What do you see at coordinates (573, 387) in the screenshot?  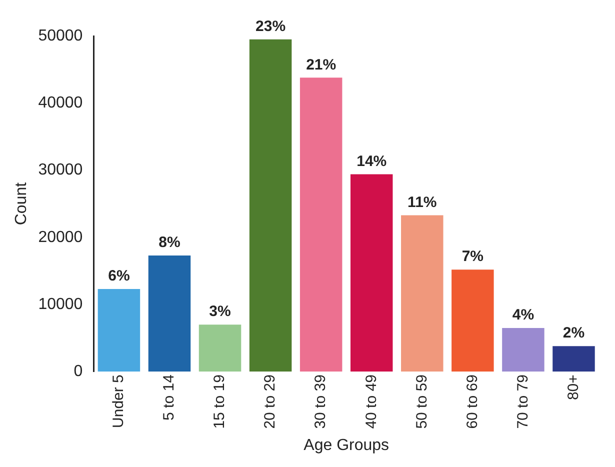 I see `x-tick-label: 80+` at bounding box center [573, 387].